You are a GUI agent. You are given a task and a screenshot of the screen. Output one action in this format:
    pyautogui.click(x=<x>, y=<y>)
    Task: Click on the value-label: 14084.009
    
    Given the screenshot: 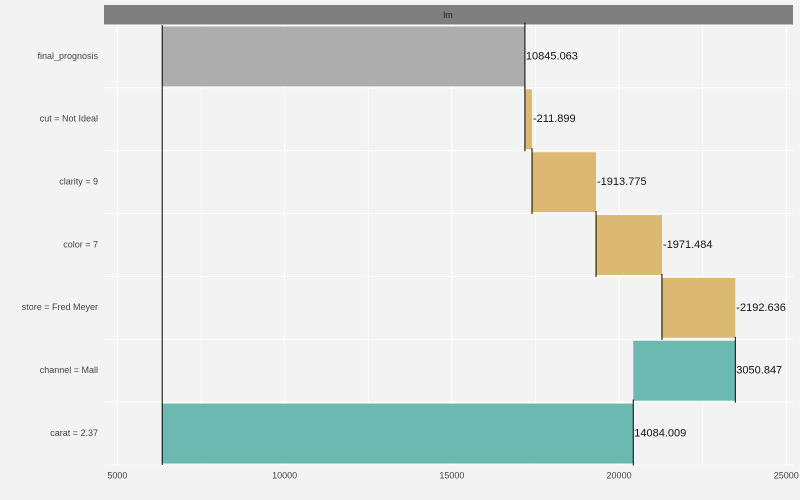 What is the action you would take?
    pyautogui.click(x=660, y=433)
    